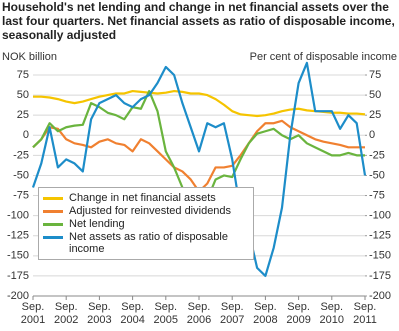 The width and height of the screenshot is (399, 331). Describe the element at coordinates (380, 256) in the screenshot. I see `y2-tick-label: -150` at that location.